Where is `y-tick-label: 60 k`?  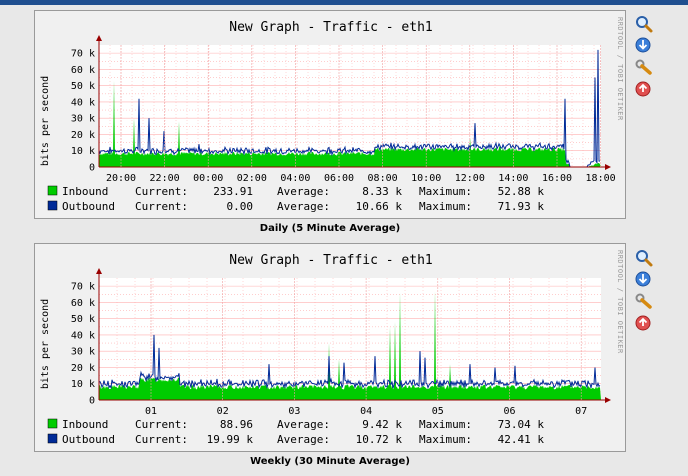 y-tick-label: 60 k is located at coordinates (83, 303).